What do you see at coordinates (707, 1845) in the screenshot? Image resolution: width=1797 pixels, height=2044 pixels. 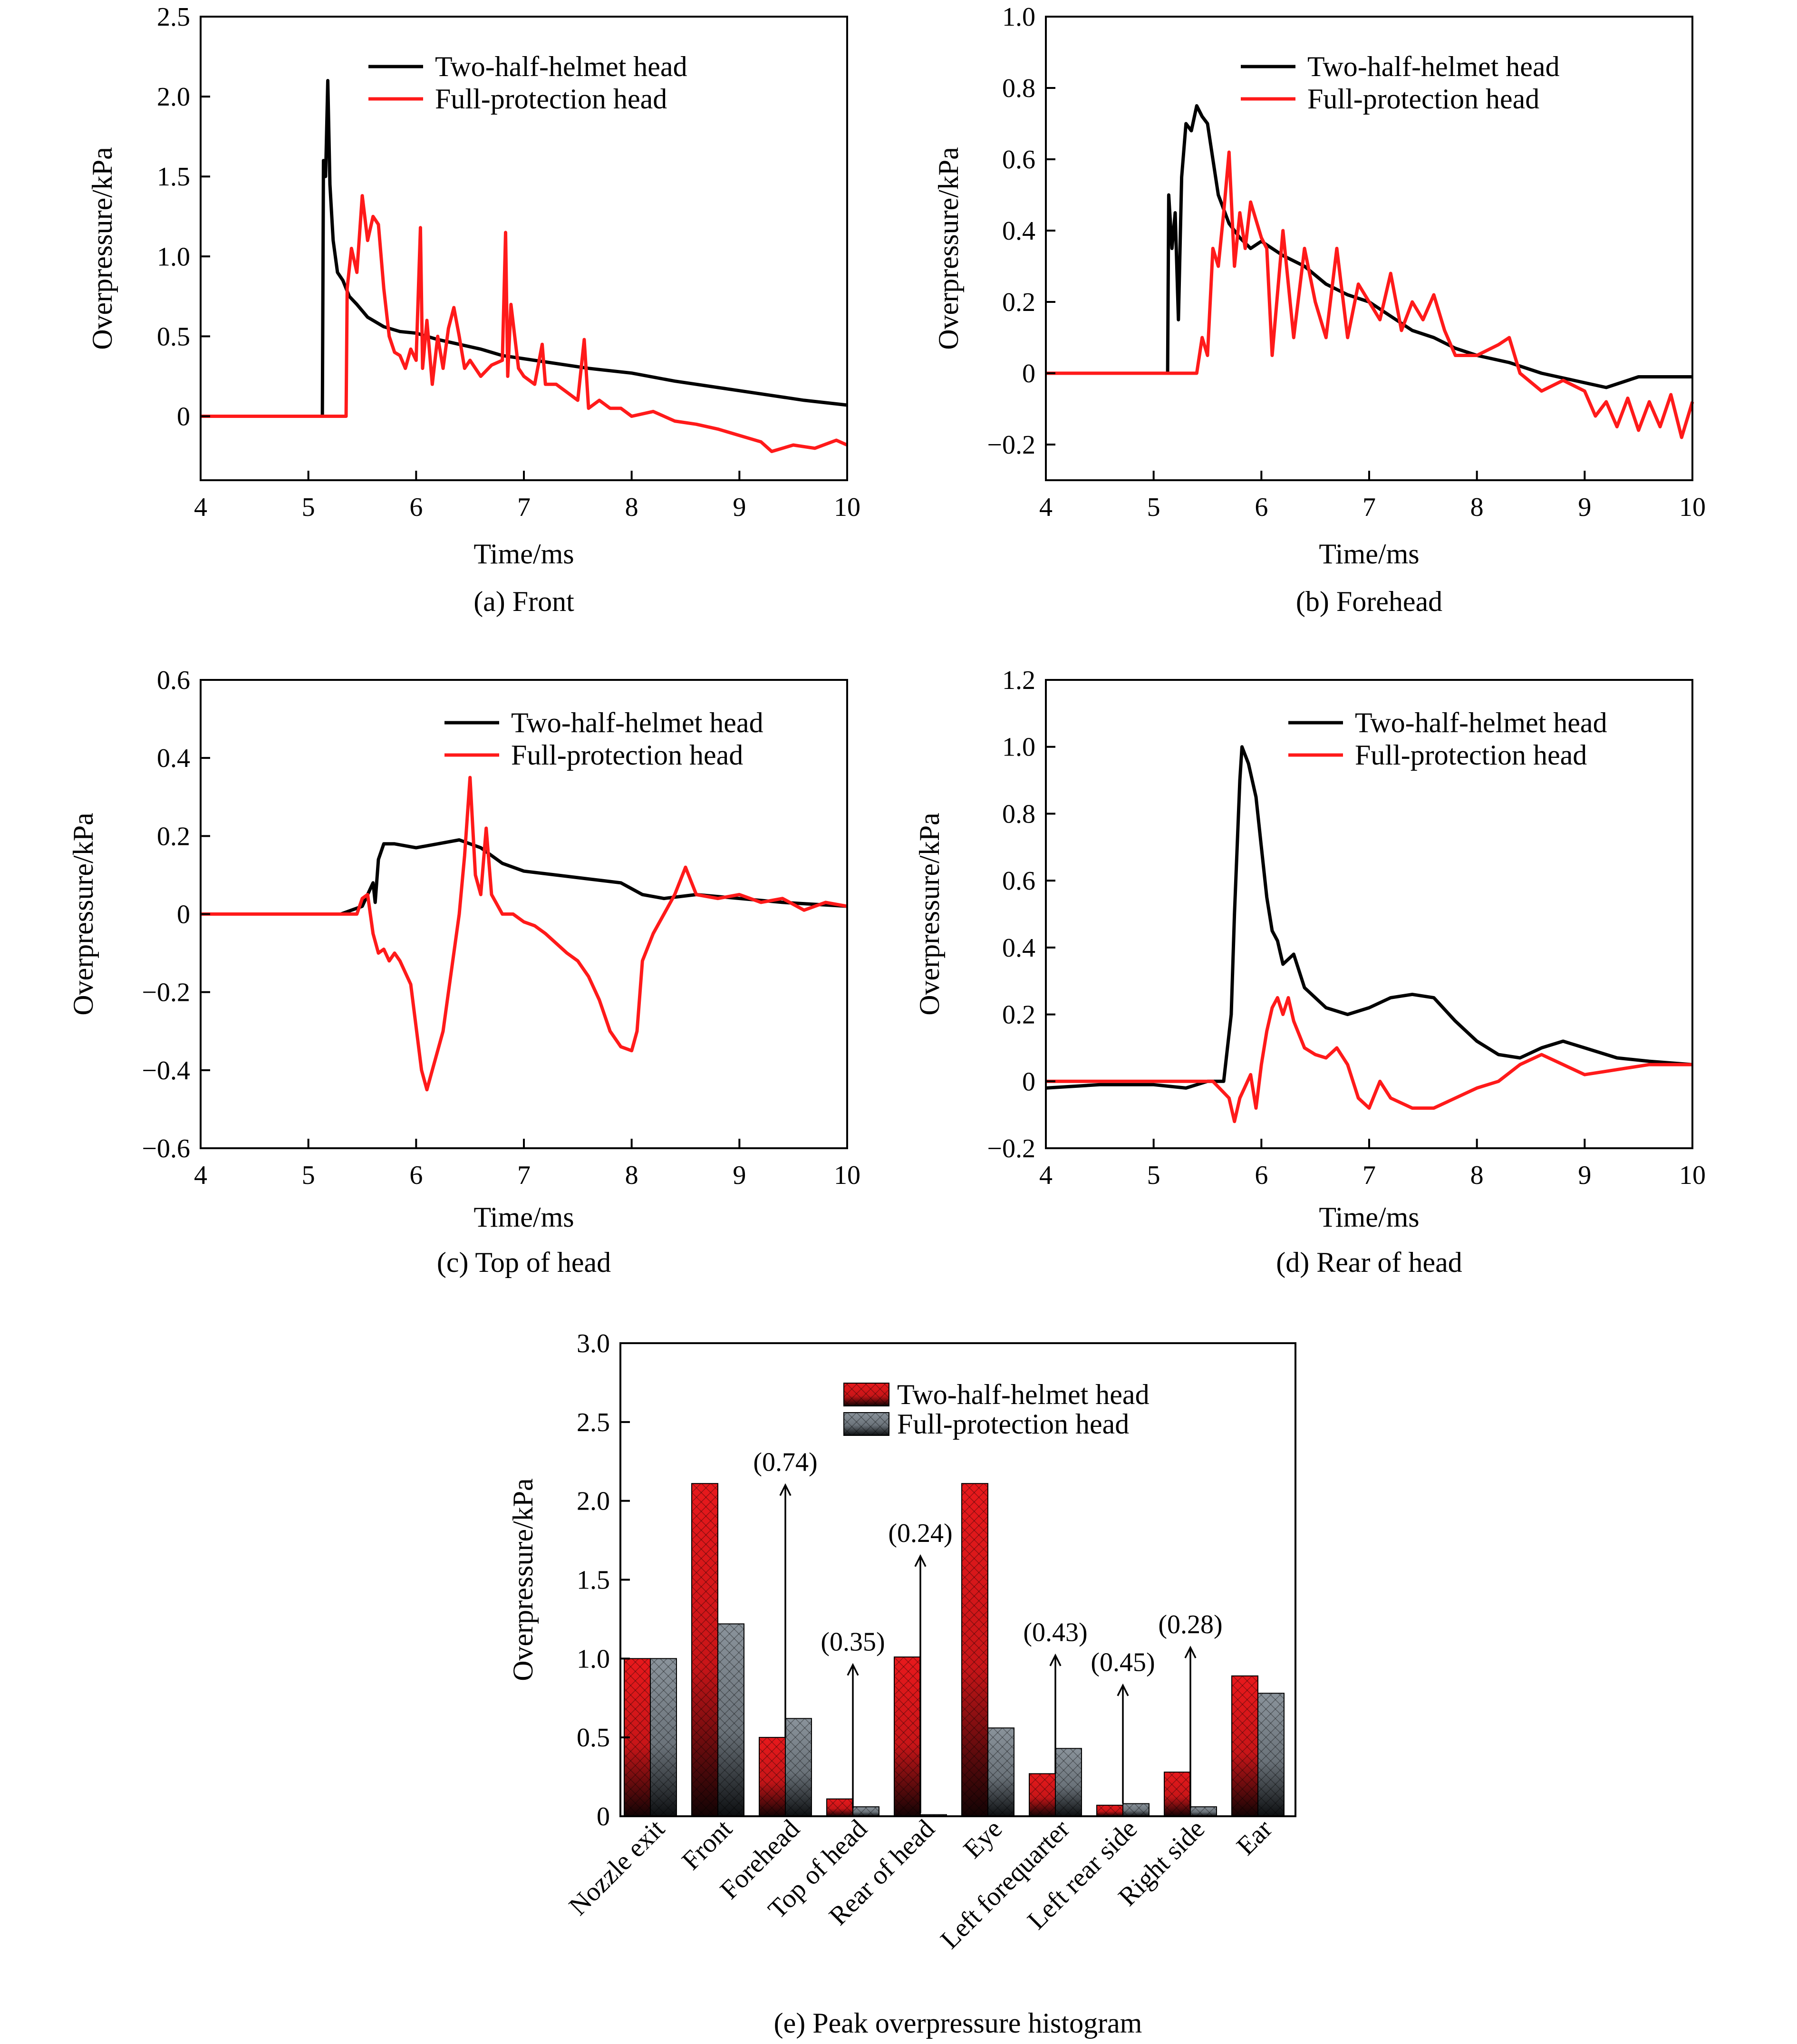 I see `category-label: Front` at bounding box center [707, 1845].